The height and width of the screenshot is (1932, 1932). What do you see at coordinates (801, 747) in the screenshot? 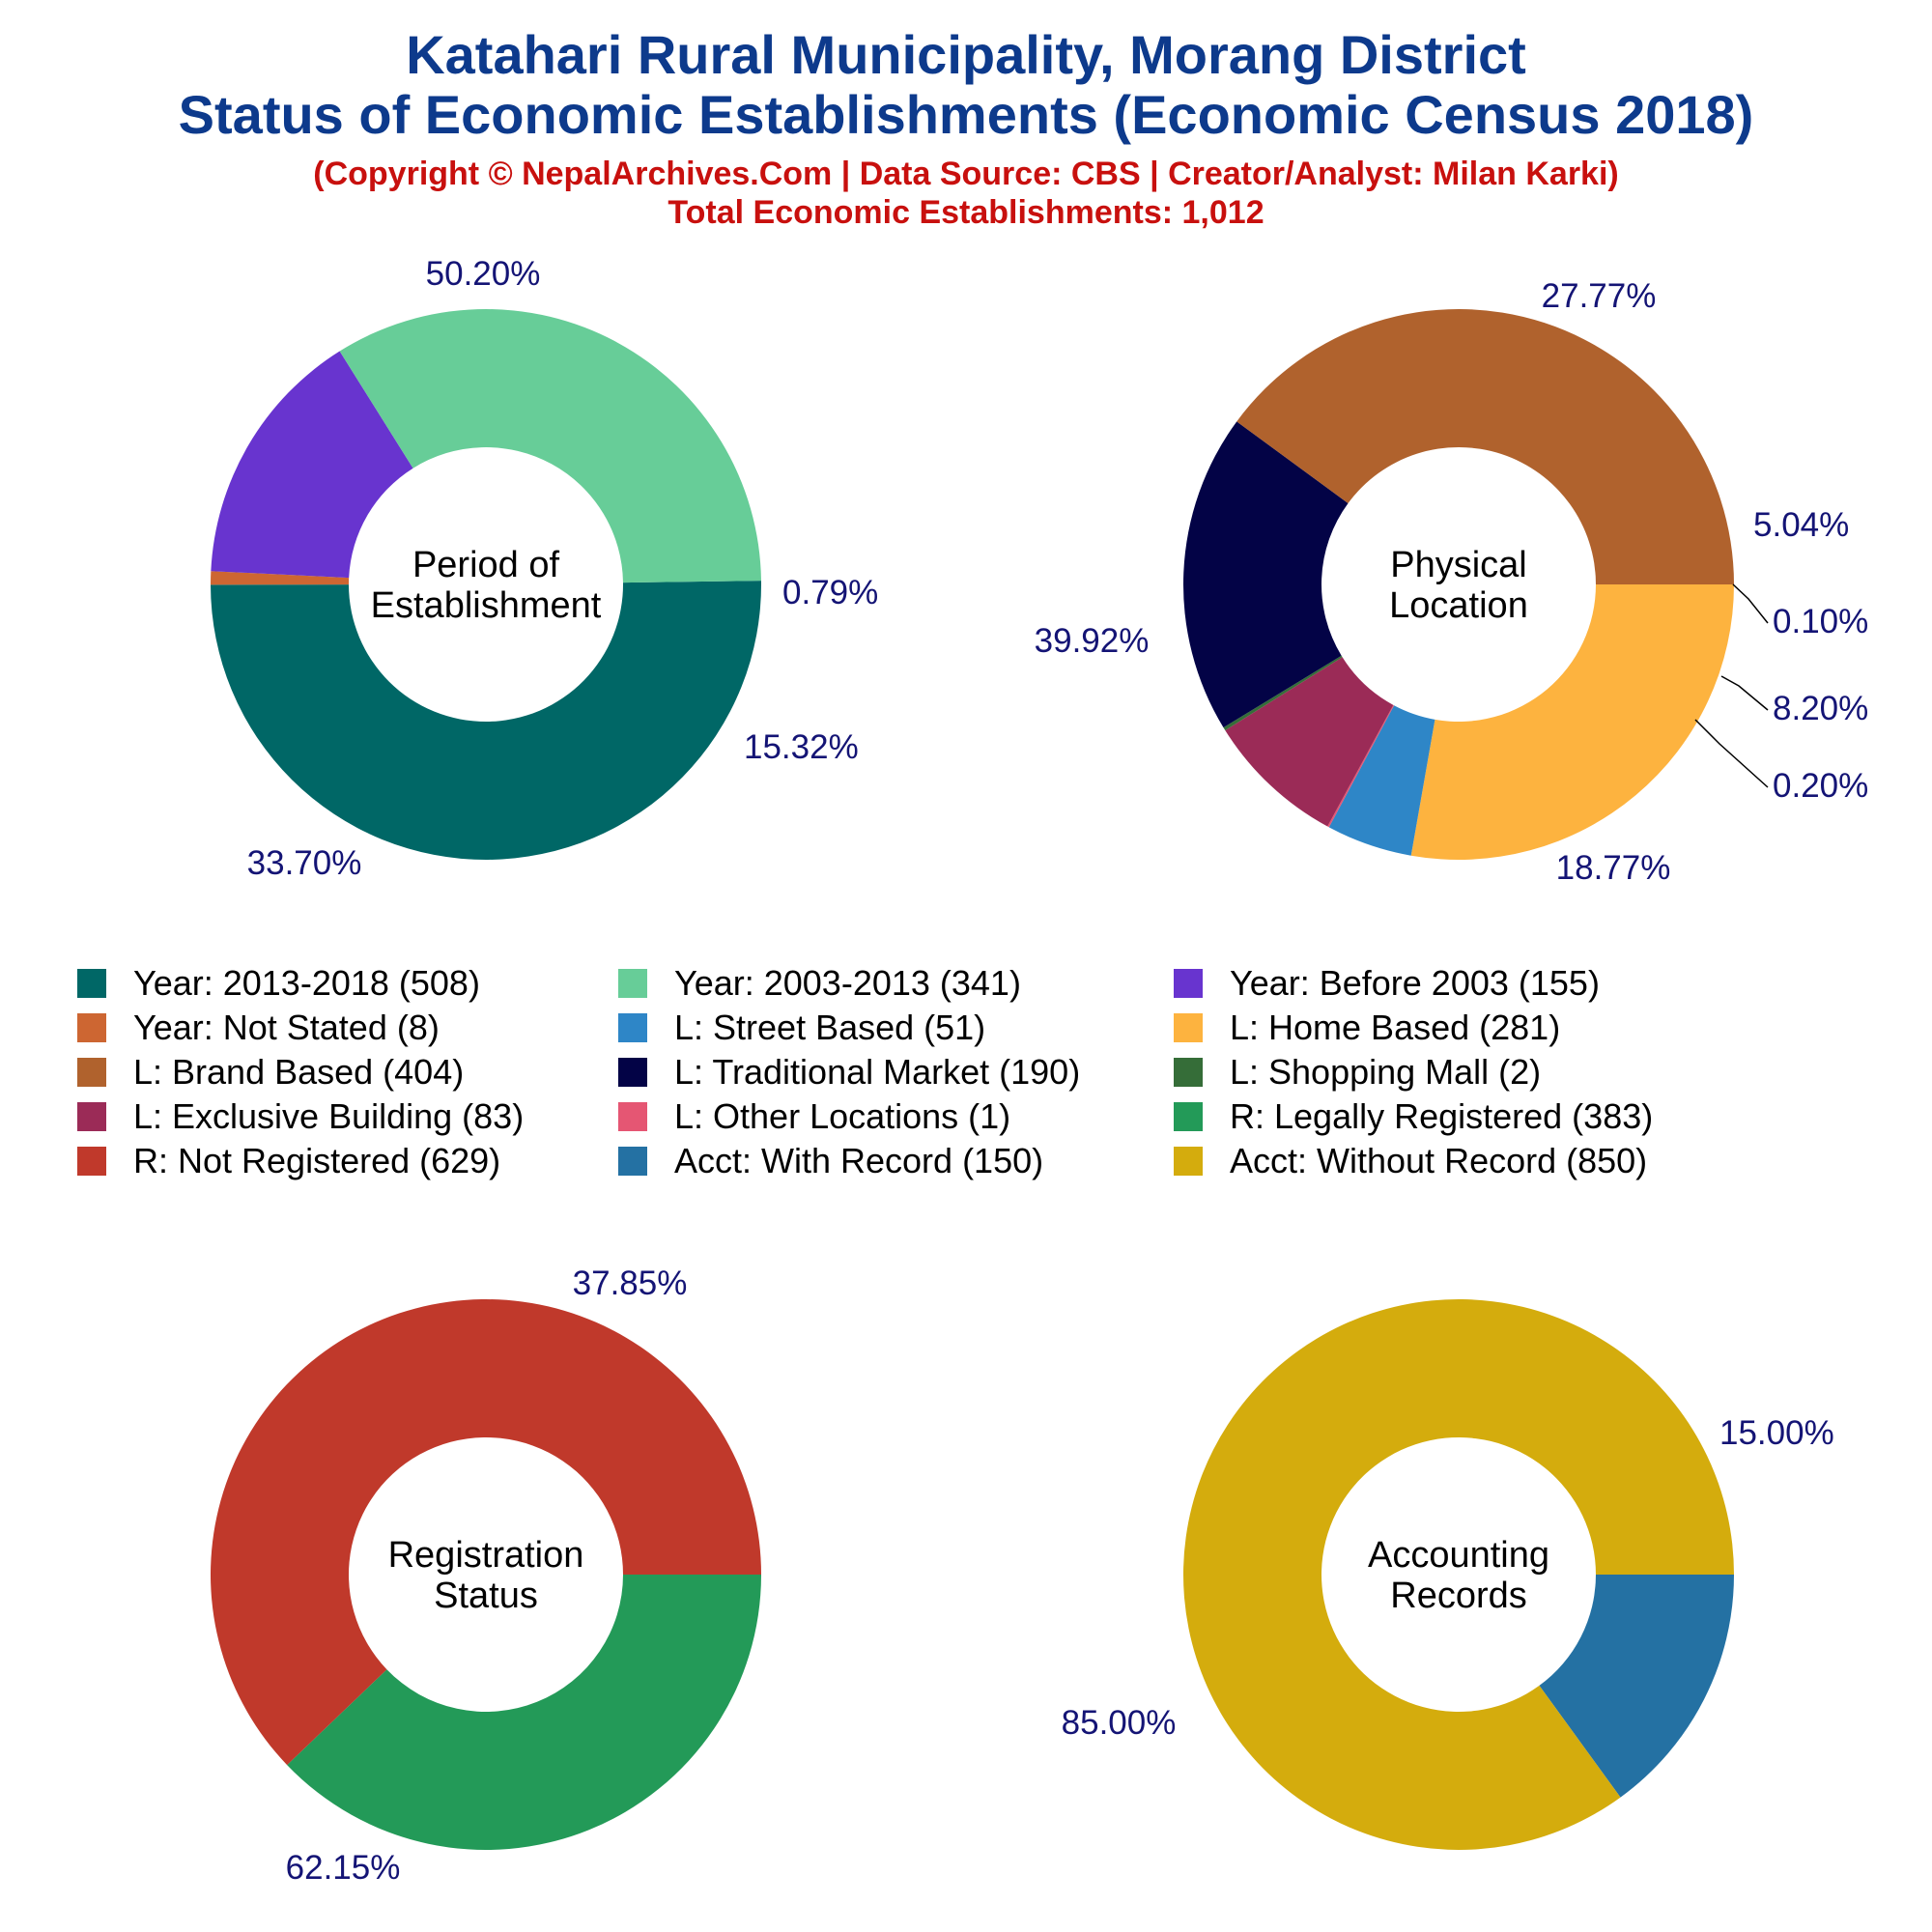
I see `percent-label-1-3: 15.32%` at bounding box center [801, 747].